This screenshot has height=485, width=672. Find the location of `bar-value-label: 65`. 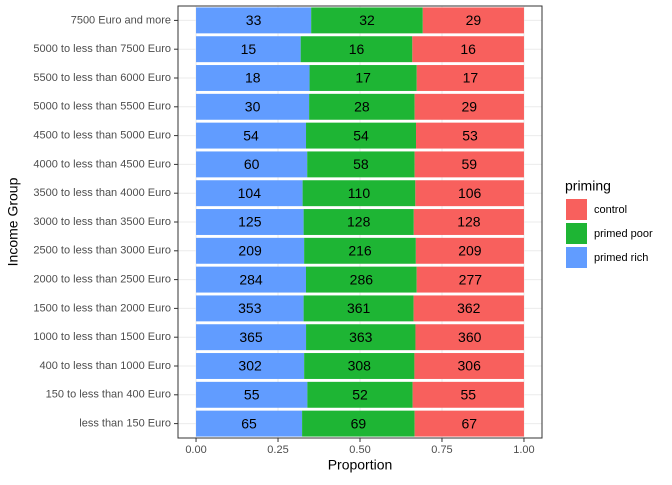

bar-value-label: 65 is located at coordinates (249, 423).